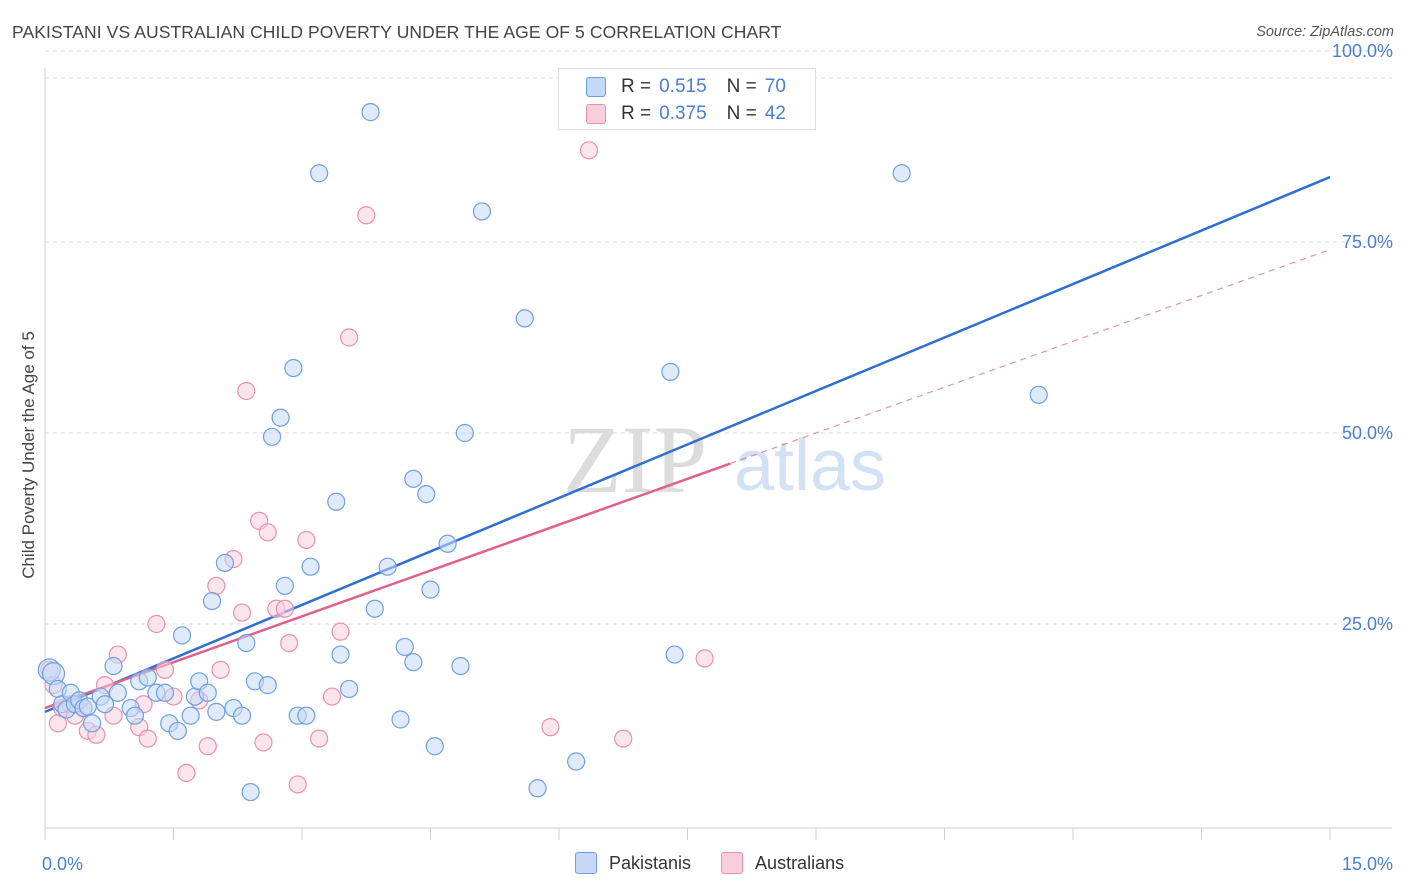  Describe the element at coordinates (683, 113) in the screenshot. I see `legend-r-value: 0.375` at that location.